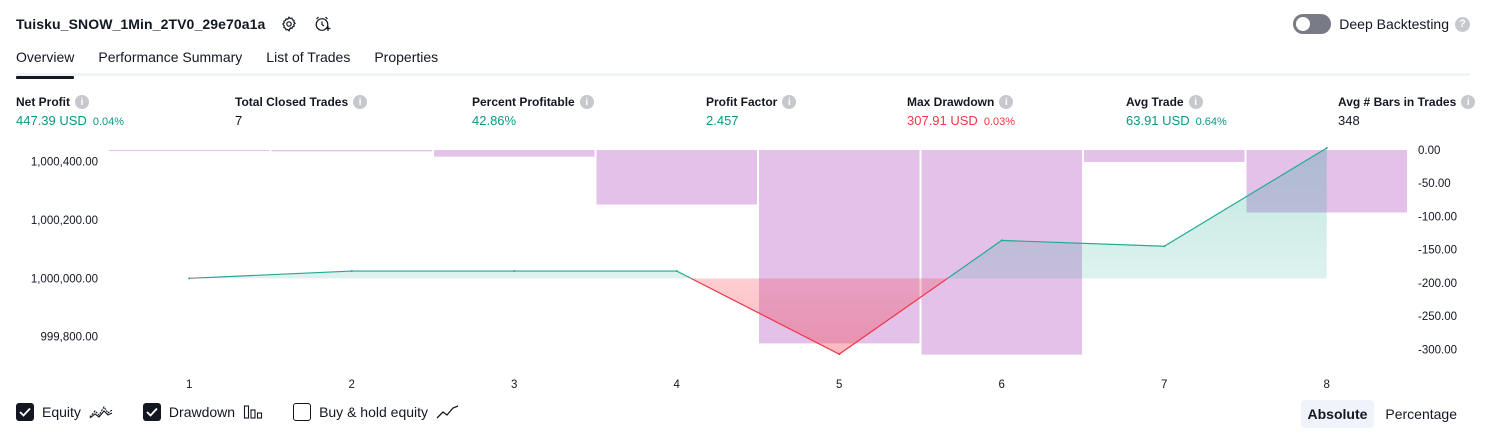  I want to click on metric-value: 2.457, so click(722, 120).